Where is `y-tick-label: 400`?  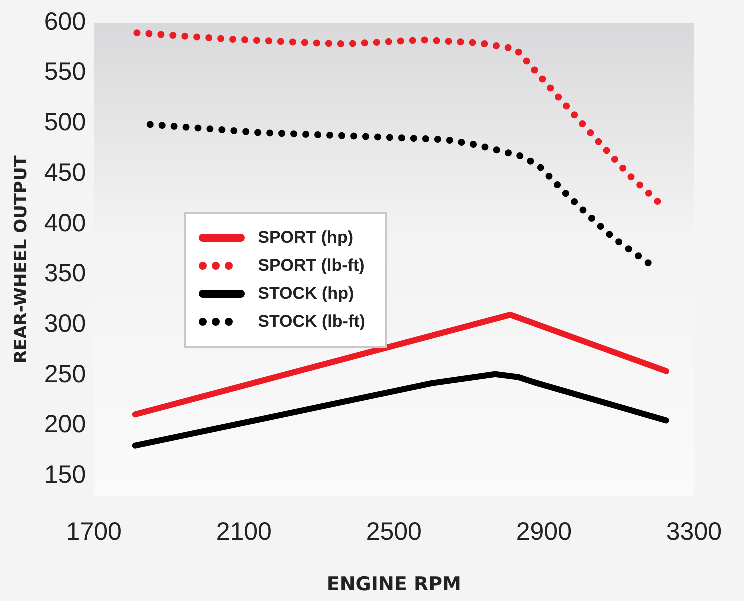 y-tick-label: 400 is located at coordinates (65, 223).